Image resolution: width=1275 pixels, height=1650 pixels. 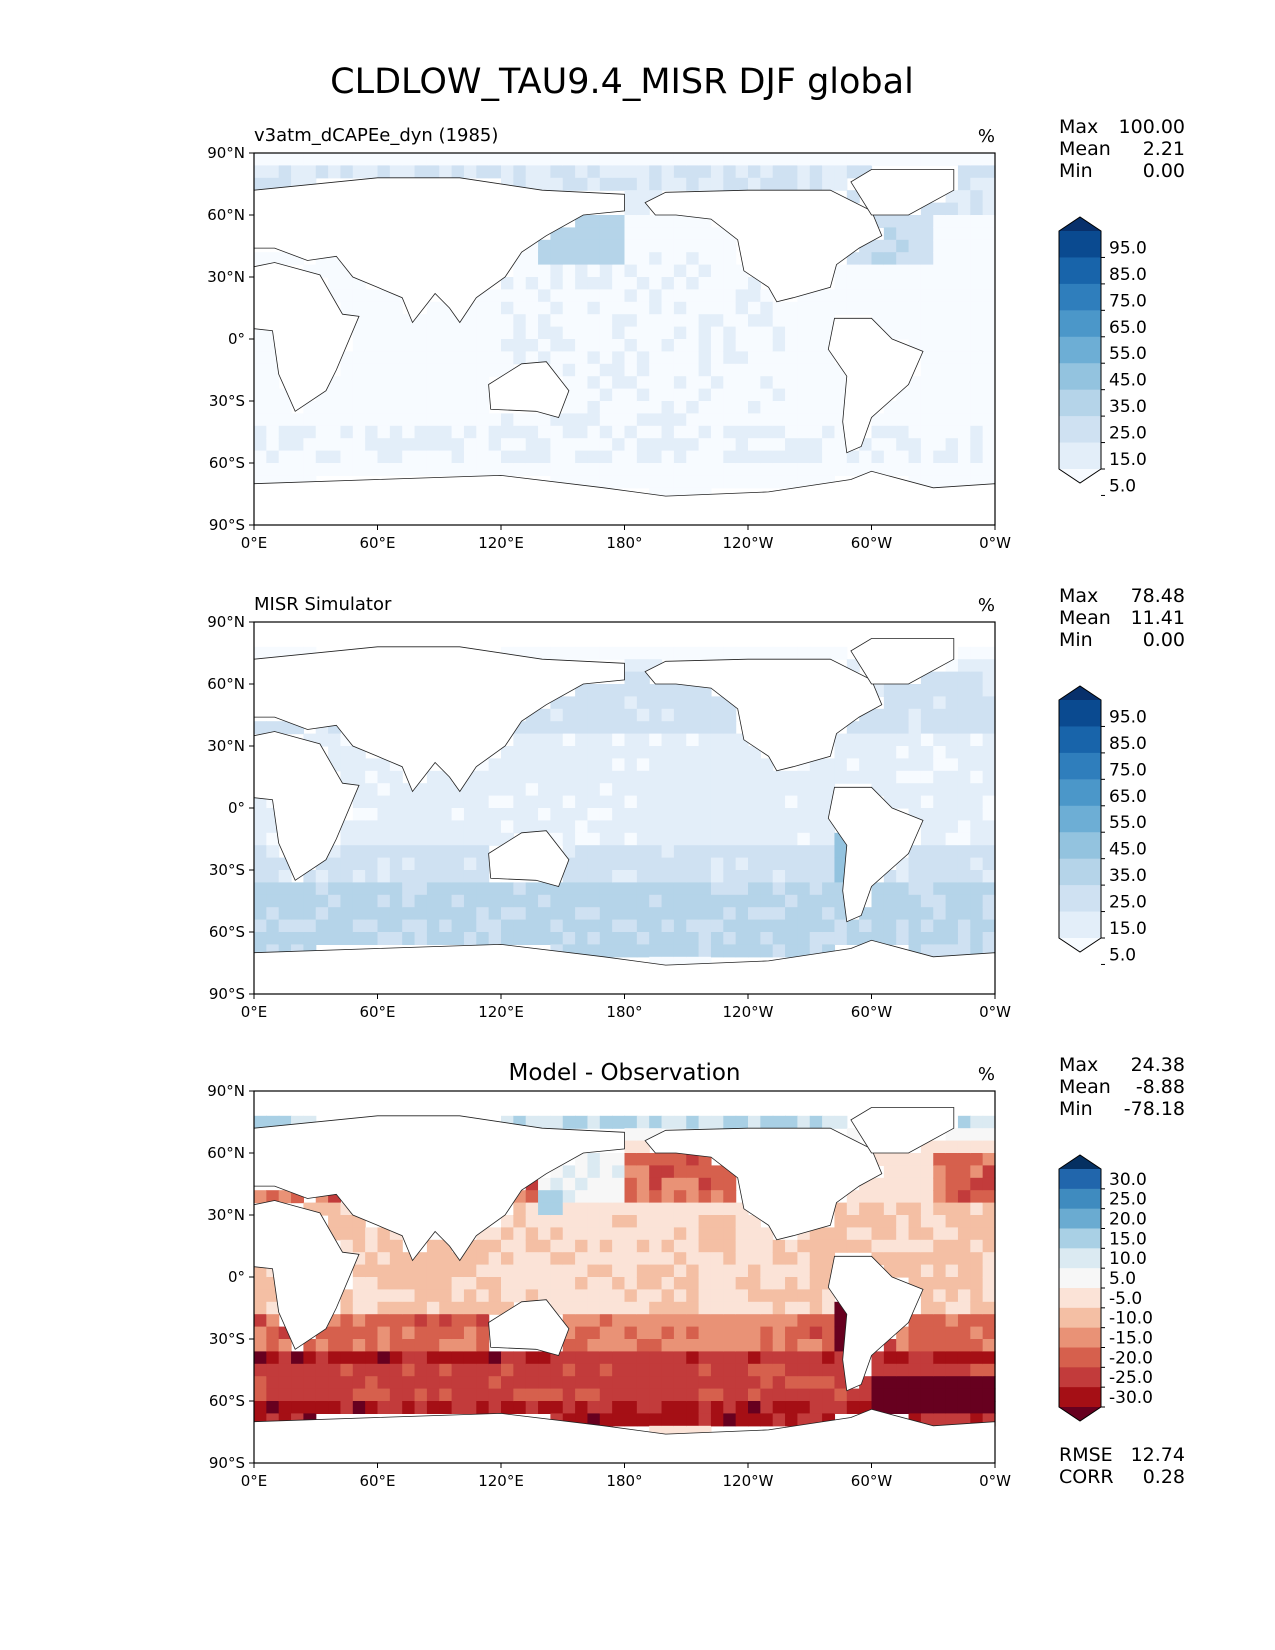 What do you see at coordinates (236, 808) in the screenshot?
I see `y-tick-label: 0°` at bounding box center [236, 808].